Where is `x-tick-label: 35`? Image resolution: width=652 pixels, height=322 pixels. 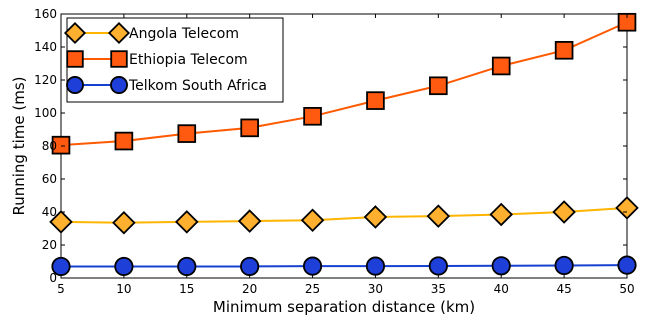 x-tick-label: 35 is located at coordinates (438, 289).